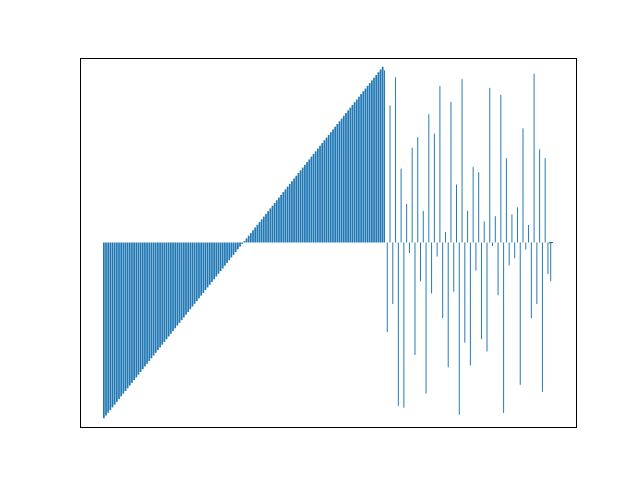 The image size is (640, 480). I want to click on bar-tail, so click(551, 243).